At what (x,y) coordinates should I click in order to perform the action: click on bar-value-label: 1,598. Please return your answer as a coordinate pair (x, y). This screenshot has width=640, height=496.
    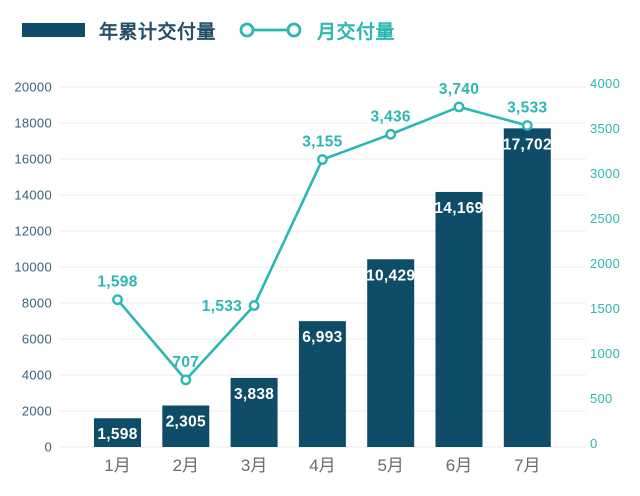
    Looking at the image, I should click on (117, 434).